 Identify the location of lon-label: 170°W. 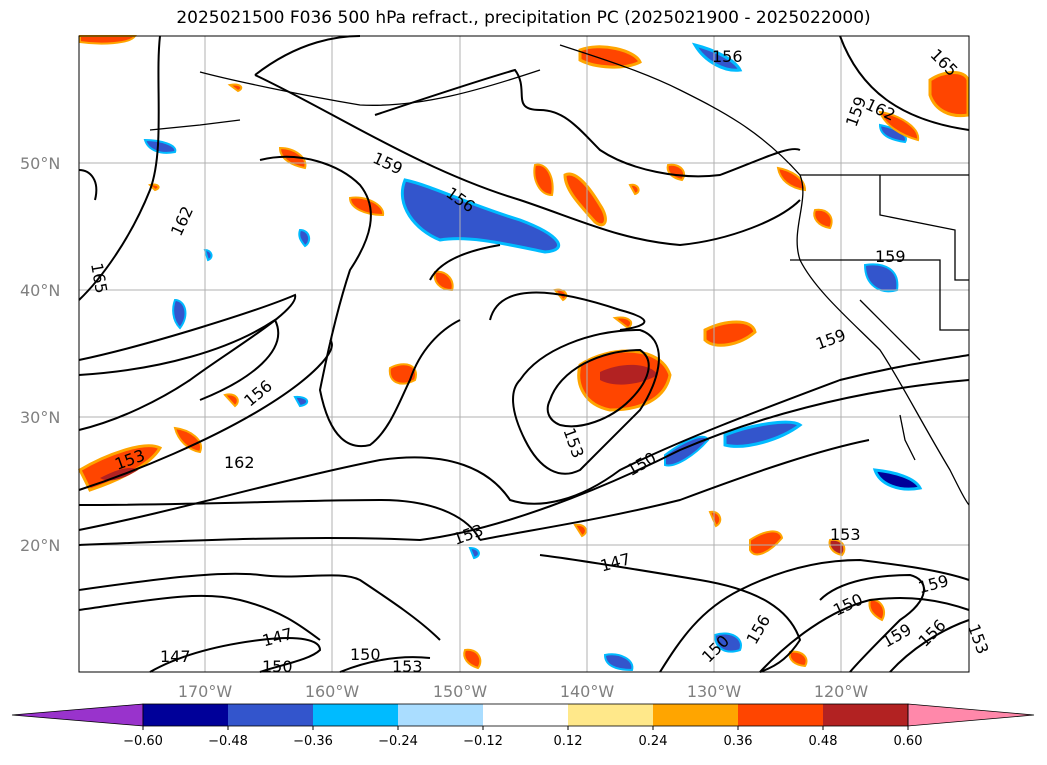
(205, 691).